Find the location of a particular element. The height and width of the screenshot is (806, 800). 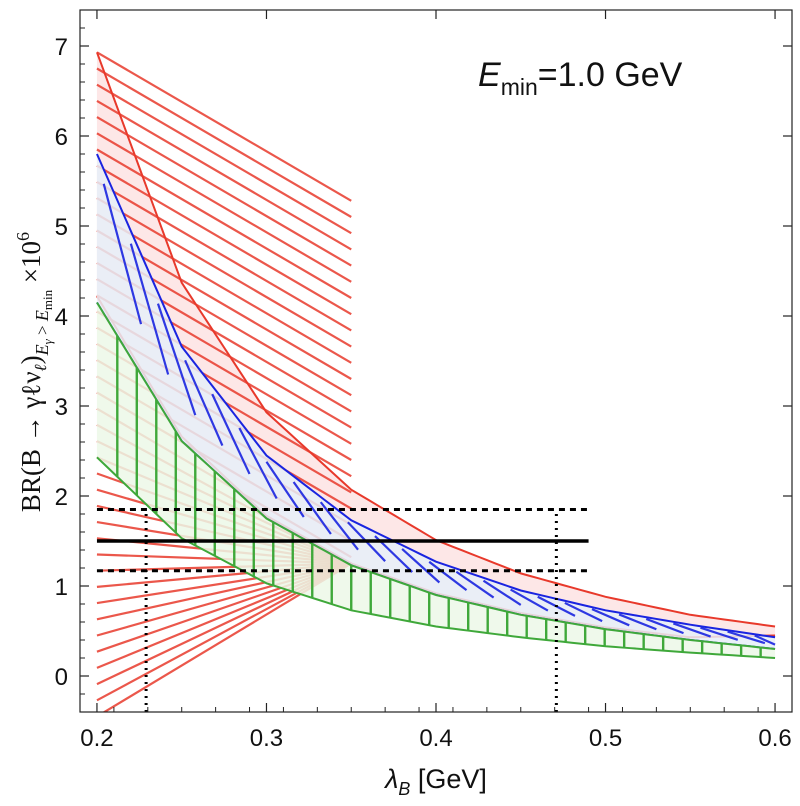

y-tick-label: 2 is located at coordinates (61, 497).